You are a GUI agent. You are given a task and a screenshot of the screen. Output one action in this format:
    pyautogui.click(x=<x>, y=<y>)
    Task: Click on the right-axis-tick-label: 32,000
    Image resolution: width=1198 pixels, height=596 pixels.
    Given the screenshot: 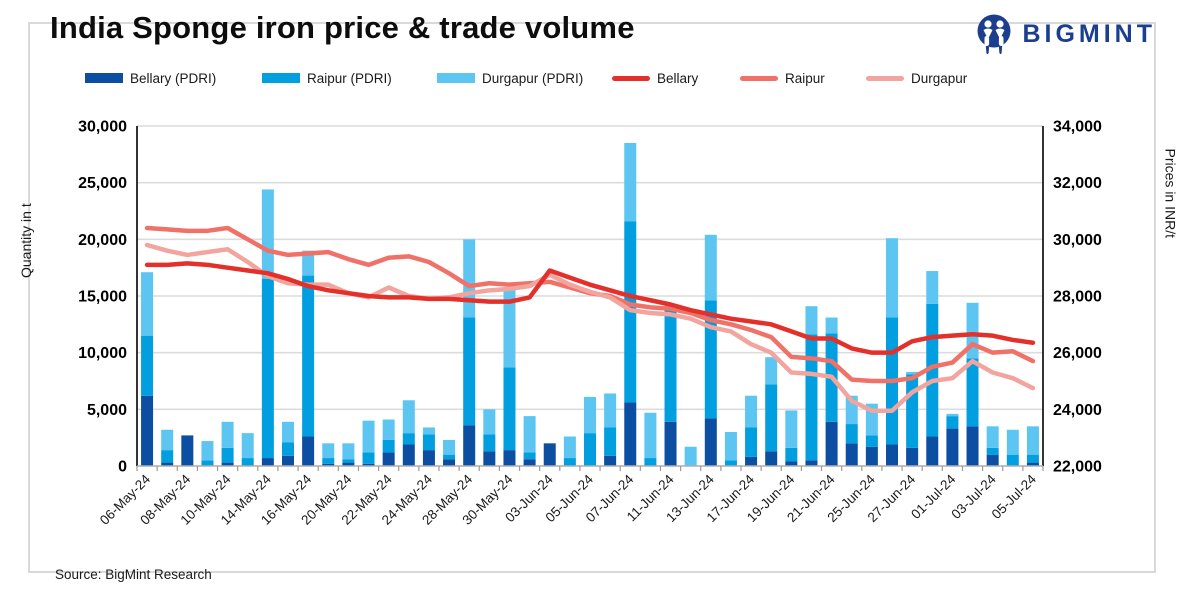 What is the action you would take?
    pyautogui.click(x=1077, y=183)
    